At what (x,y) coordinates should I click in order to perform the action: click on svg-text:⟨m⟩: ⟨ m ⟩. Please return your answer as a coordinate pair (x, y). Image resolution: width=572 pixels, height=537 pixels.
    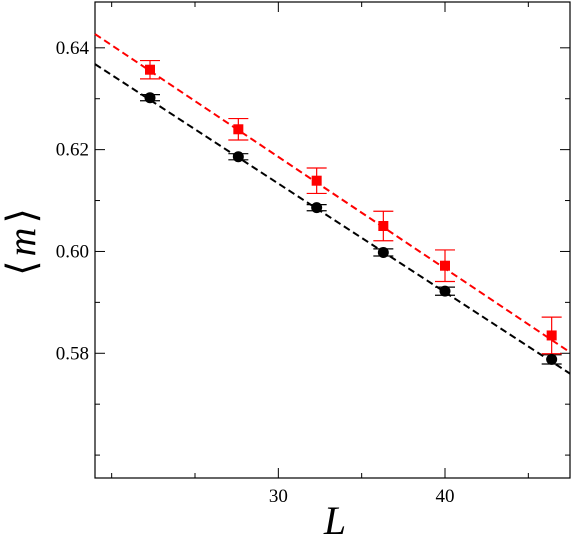
    Looking at the image, I should click on (22, 242).